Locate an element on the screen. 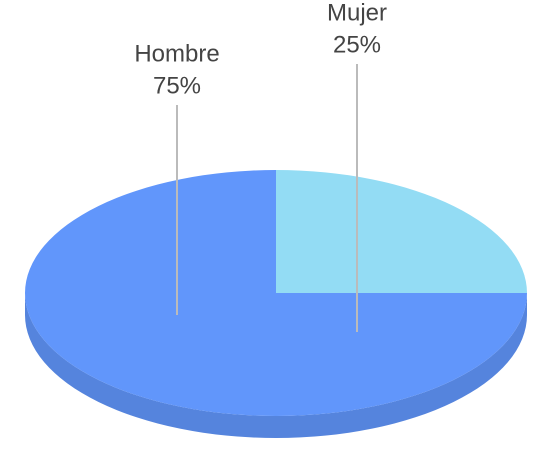  slice-label: Mujer is located at coordinates (357, 13).